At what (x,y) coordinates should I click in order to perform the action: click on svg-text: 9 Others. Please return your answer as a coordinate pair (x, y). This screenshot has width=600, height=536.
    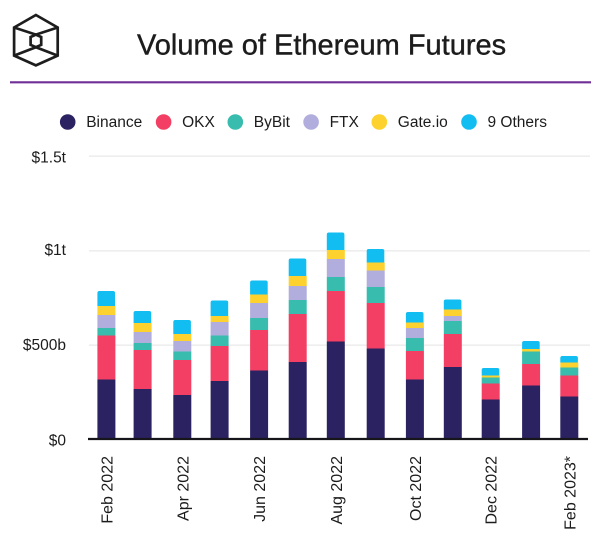
    Looking at the image, I should click on (518, 122).